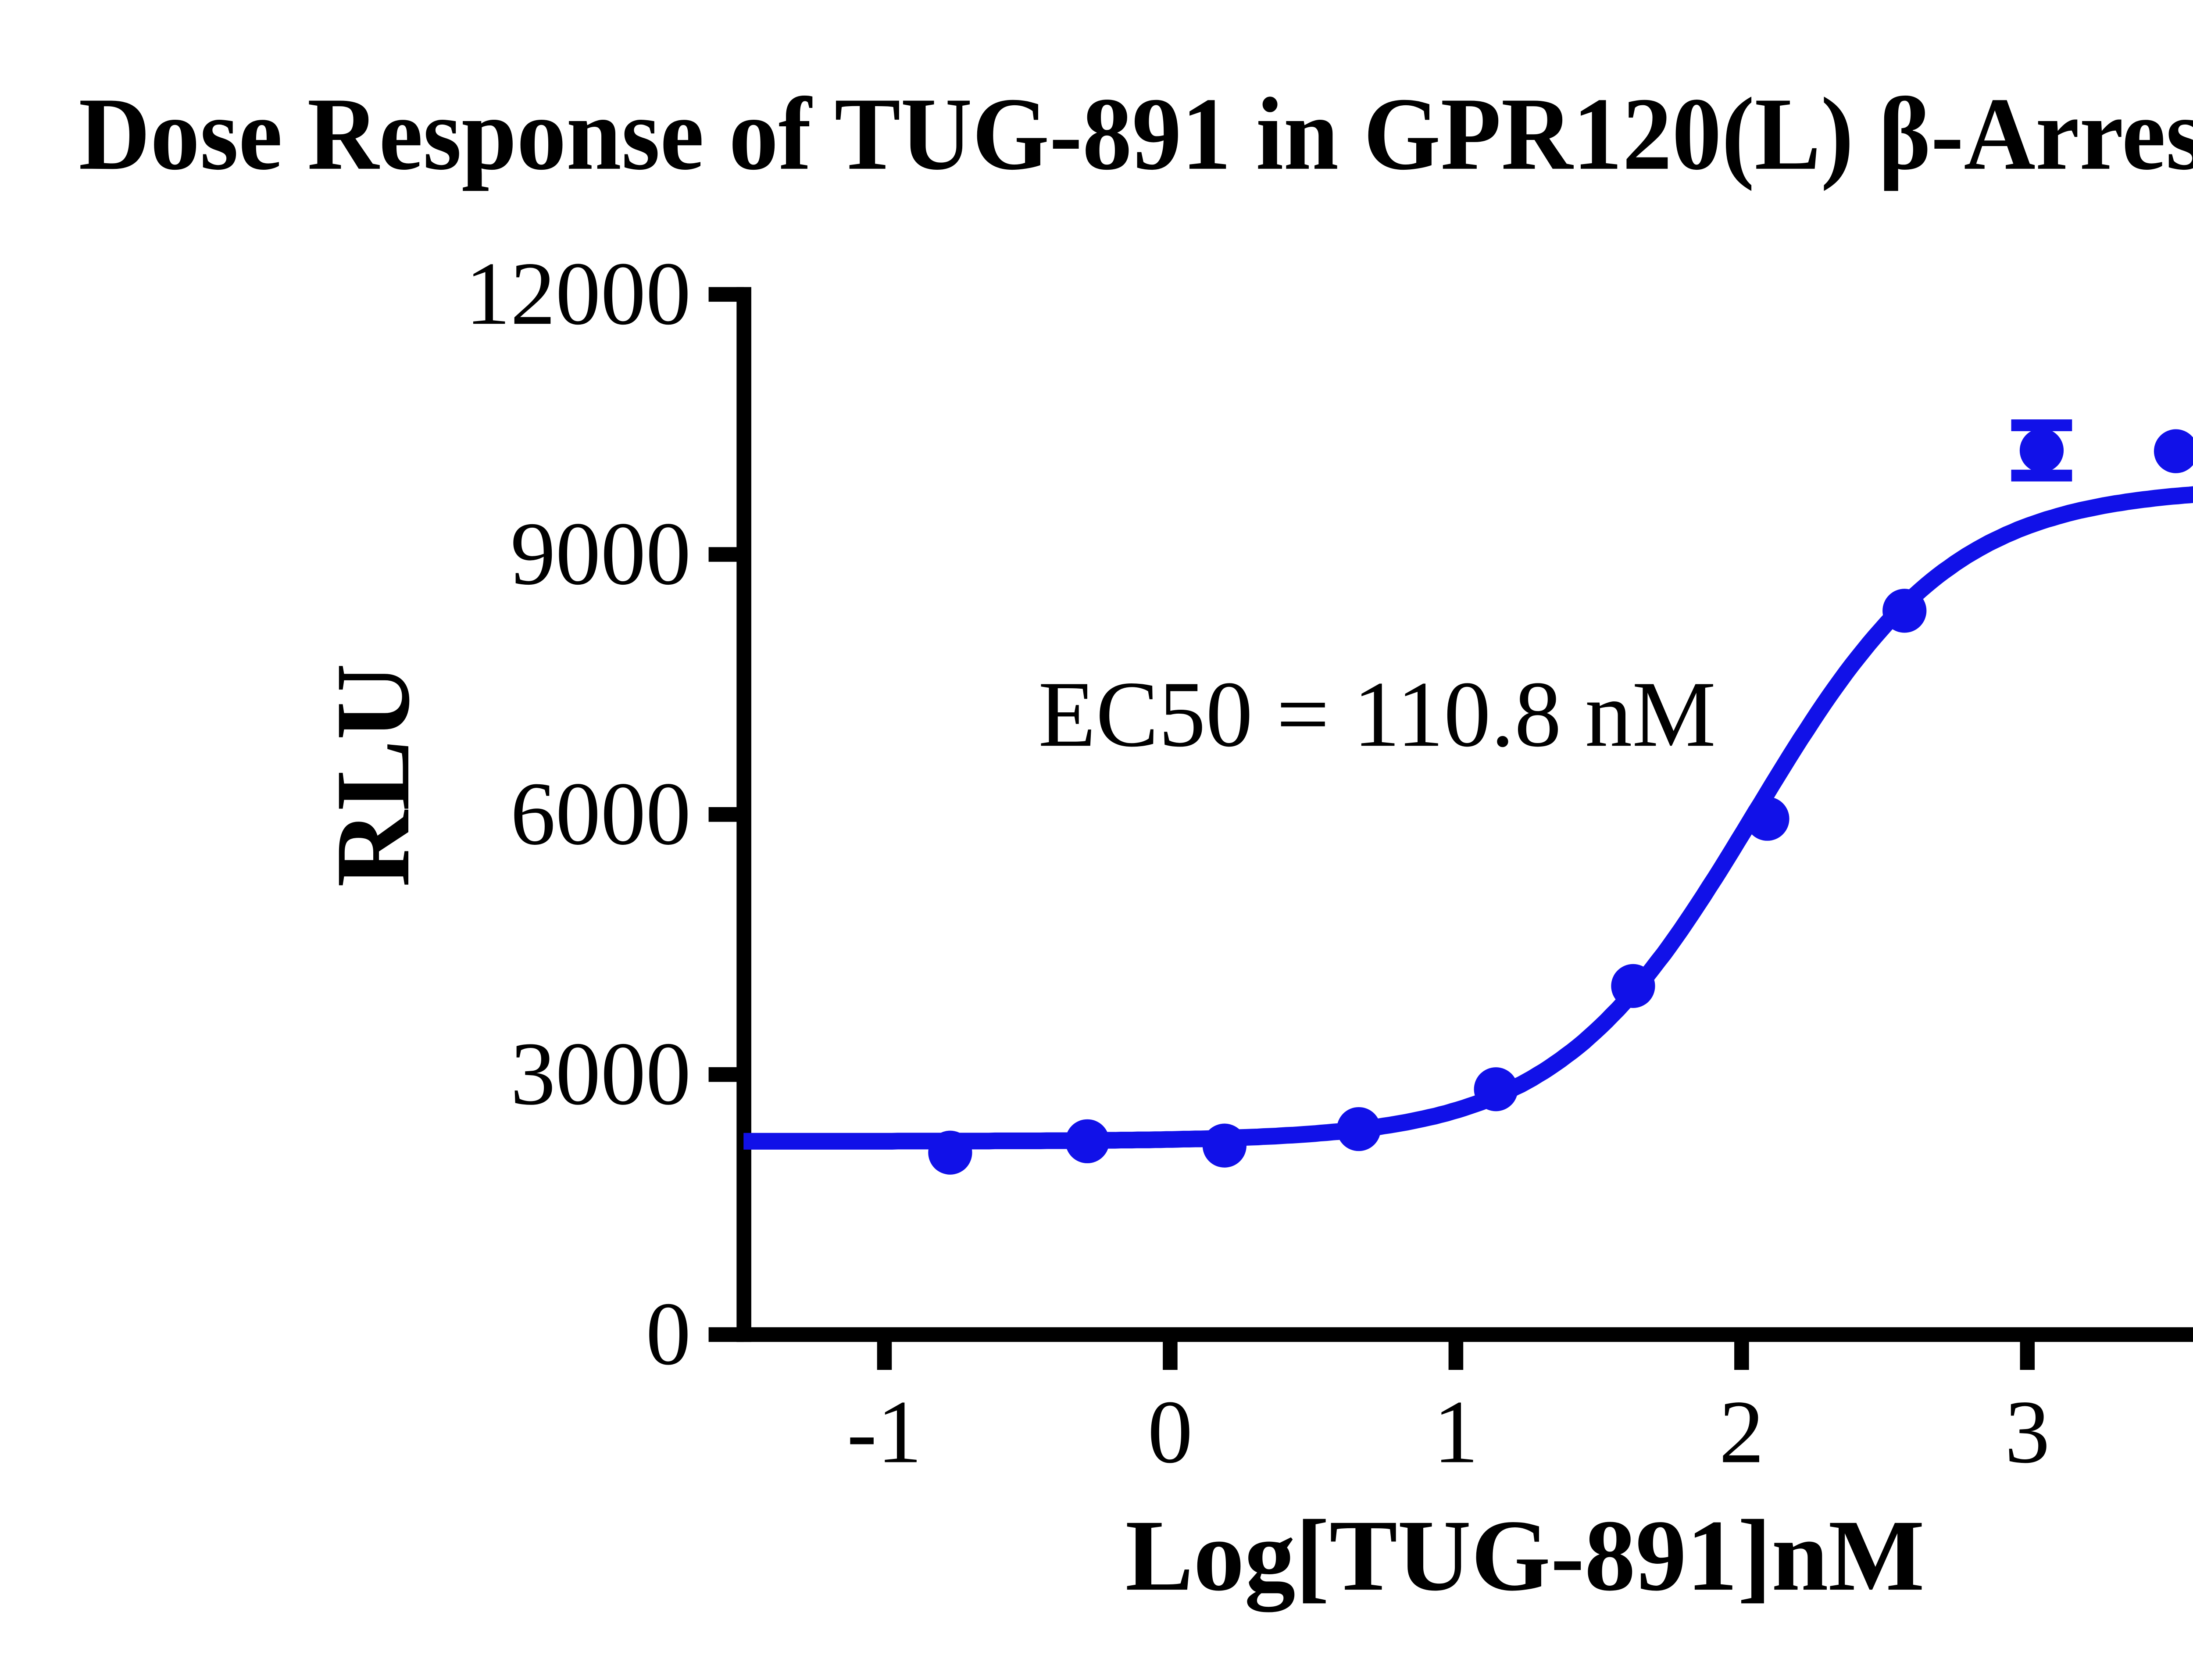 The image size is (2193, 1680). What do you see at coordinates (668, 1334) in the screenshot?
I see `y-tick-label: 0` at bounding box center [668, 1334].